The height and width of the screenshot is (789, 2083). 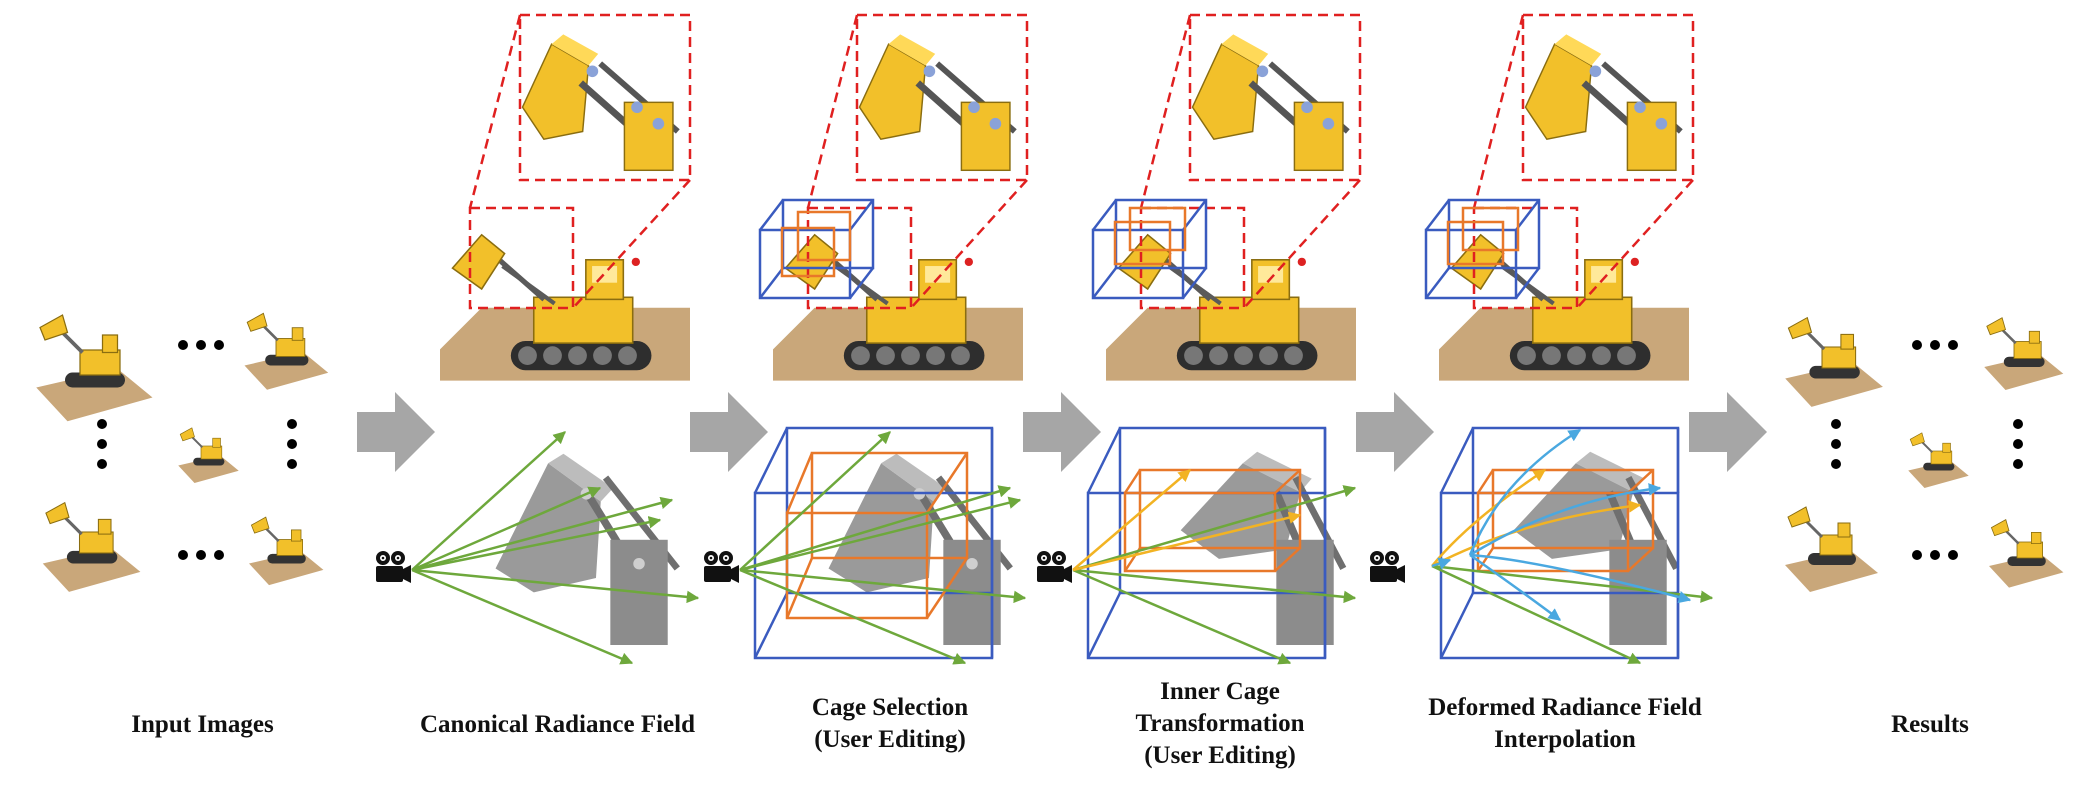 What do you see at coordinates (1062, 432) in the screenshot?
I see `stage-arrow-icon` at bounding box center [1062, 432].